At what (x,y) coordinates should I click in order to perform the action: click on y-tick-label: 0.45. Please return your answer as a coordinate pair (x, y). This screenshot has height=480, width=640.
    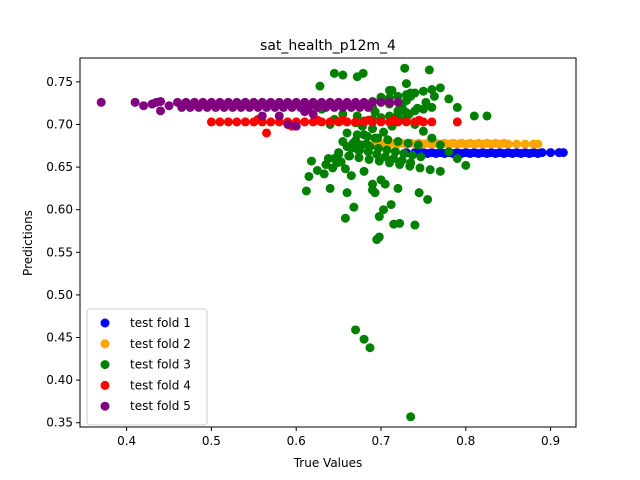
    Looking at the image, I should click on (59, 338).